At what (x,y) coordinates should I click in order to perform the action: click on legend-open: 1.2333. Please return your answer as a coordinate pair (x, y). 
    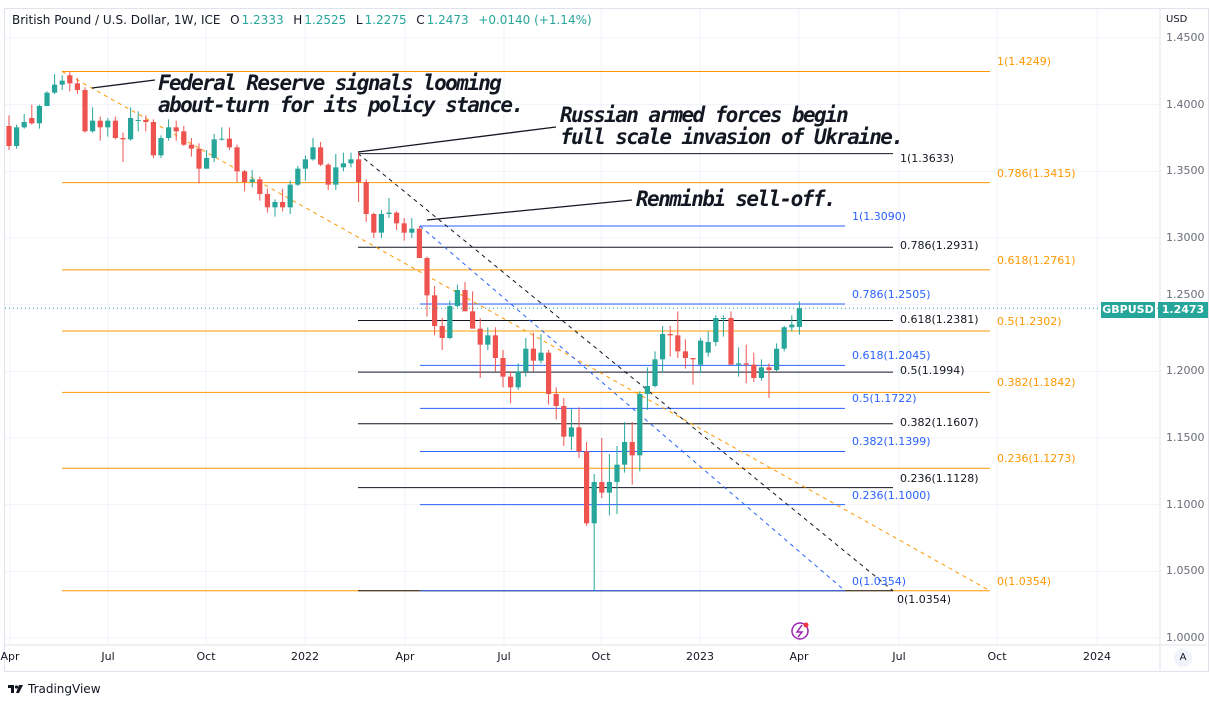
    Looking at the image, I should click on (262, 20).